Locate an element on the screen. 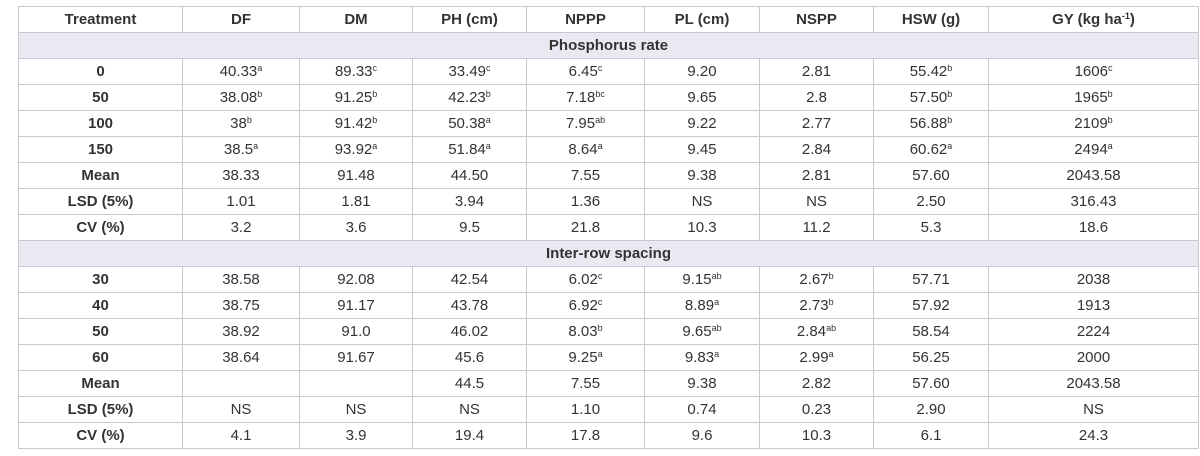 The height and width of the screenshot is (456, 1200). table-cell: 7.95ab is located at coordinates (585, 123).